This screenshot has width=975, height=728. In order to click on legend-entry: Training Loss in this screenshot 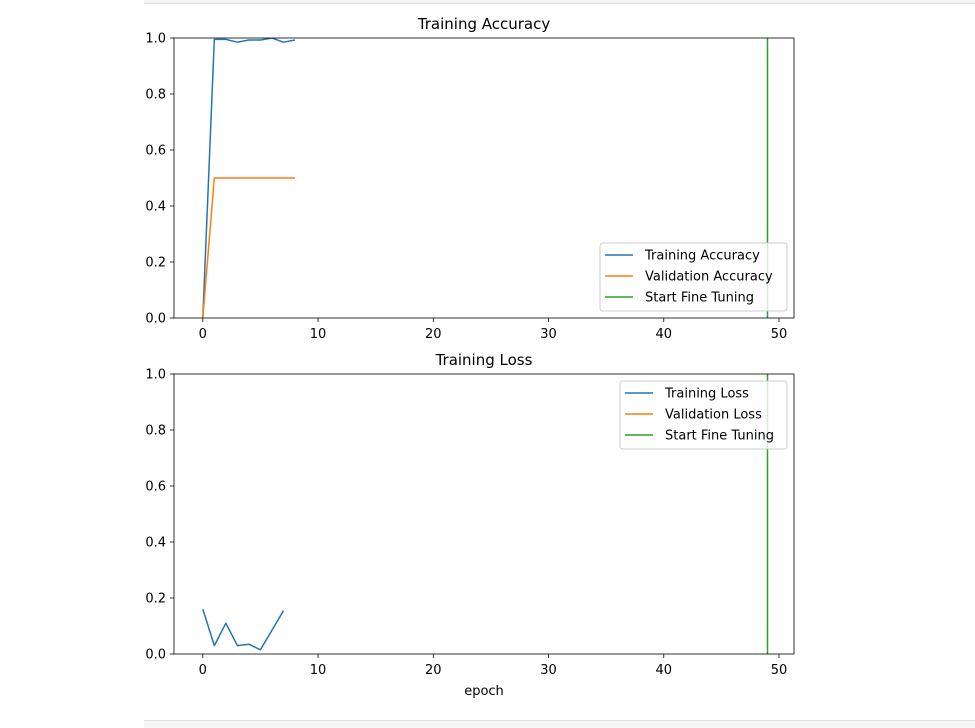, I will do `click(706, 394)`.